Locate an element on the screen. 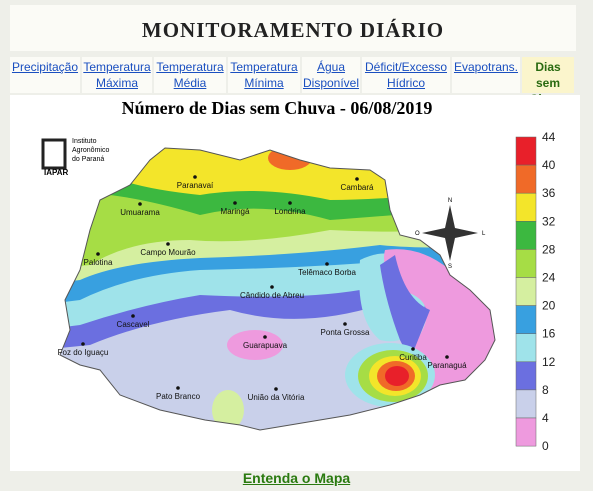  city-label: Cascavel is located at coordinates (133, 324).